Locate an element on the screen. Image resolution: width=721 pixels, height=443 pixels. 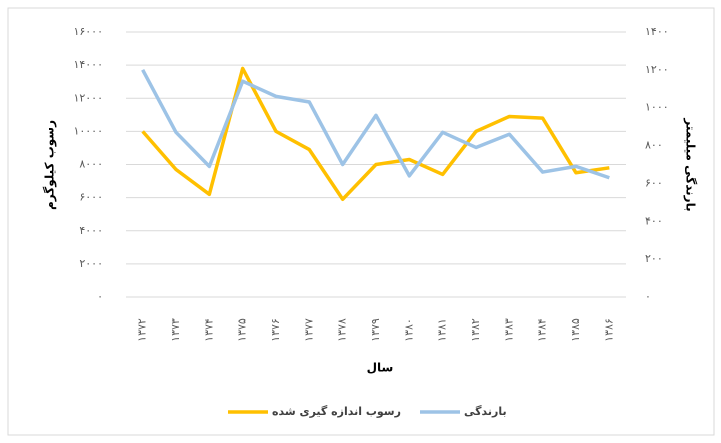
y2-axis-title: بارندگی میلیمتر is located at coordinates (691, 164).